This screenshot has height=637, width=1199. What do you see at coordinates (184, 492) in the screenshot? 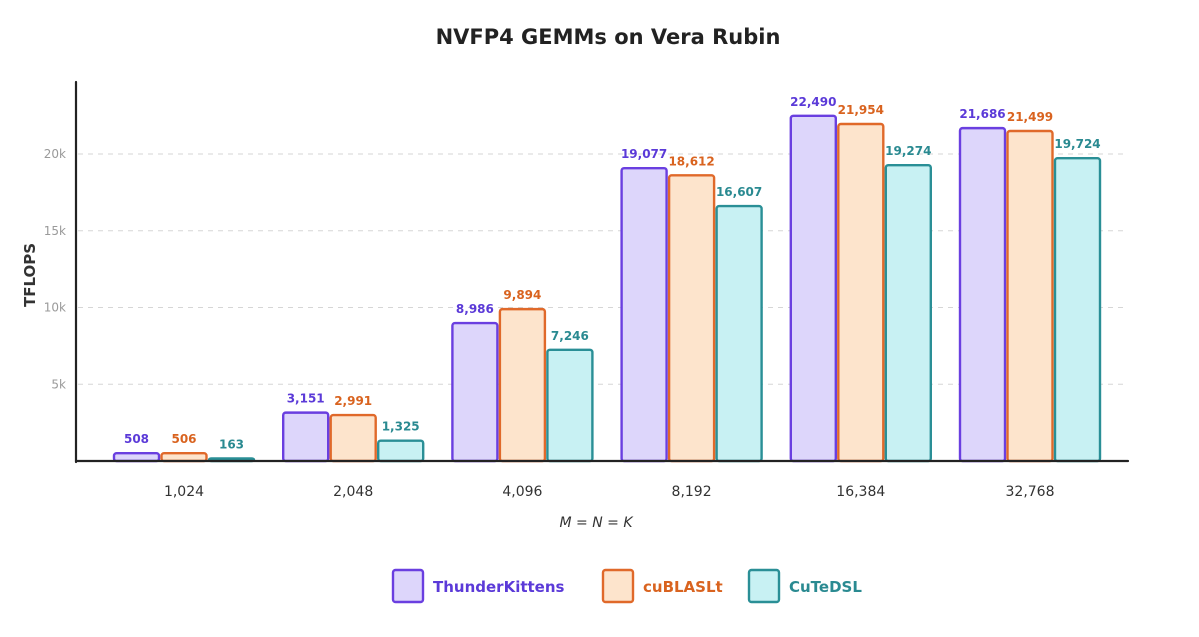
I see `x-tick-label: 1,024` at bounding box center [184, 492].